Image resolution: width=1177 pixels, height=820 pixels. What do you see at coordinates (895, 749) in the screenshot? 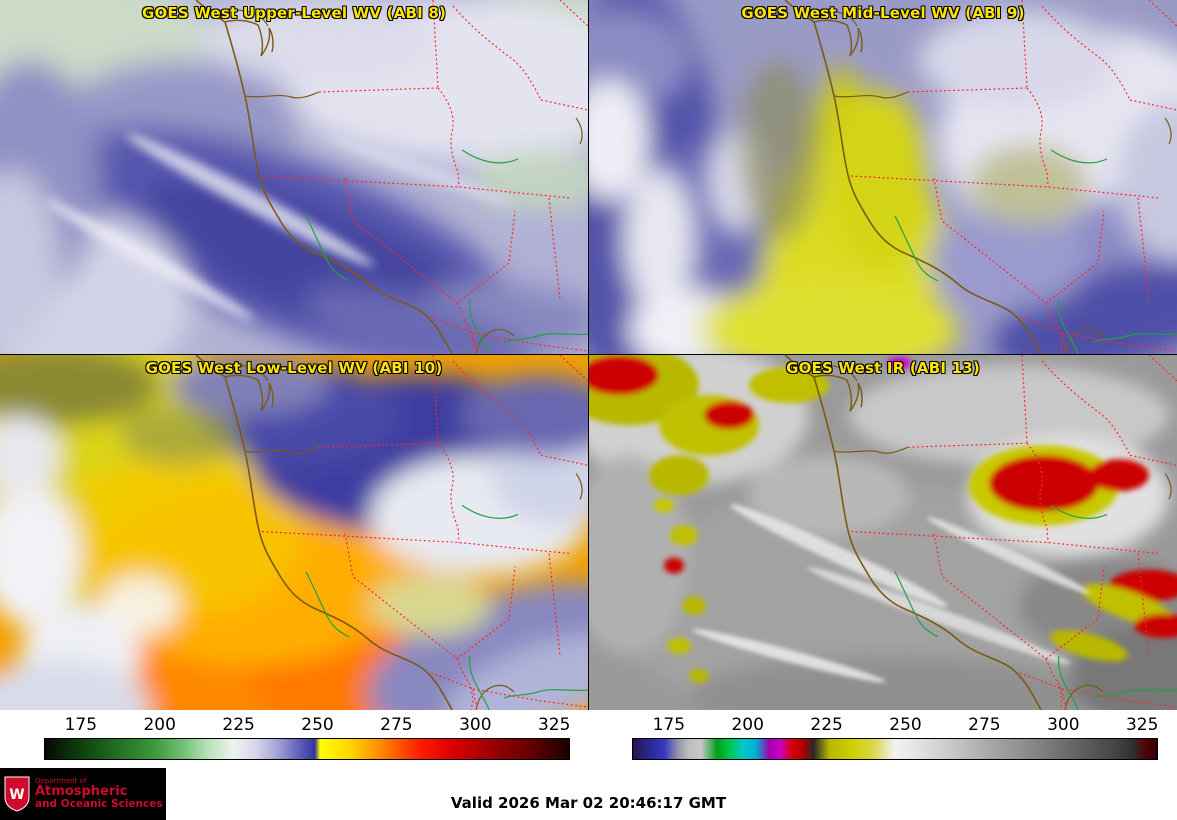
I see `colorbar-ir-gradient` at bounding box center [895, 749].